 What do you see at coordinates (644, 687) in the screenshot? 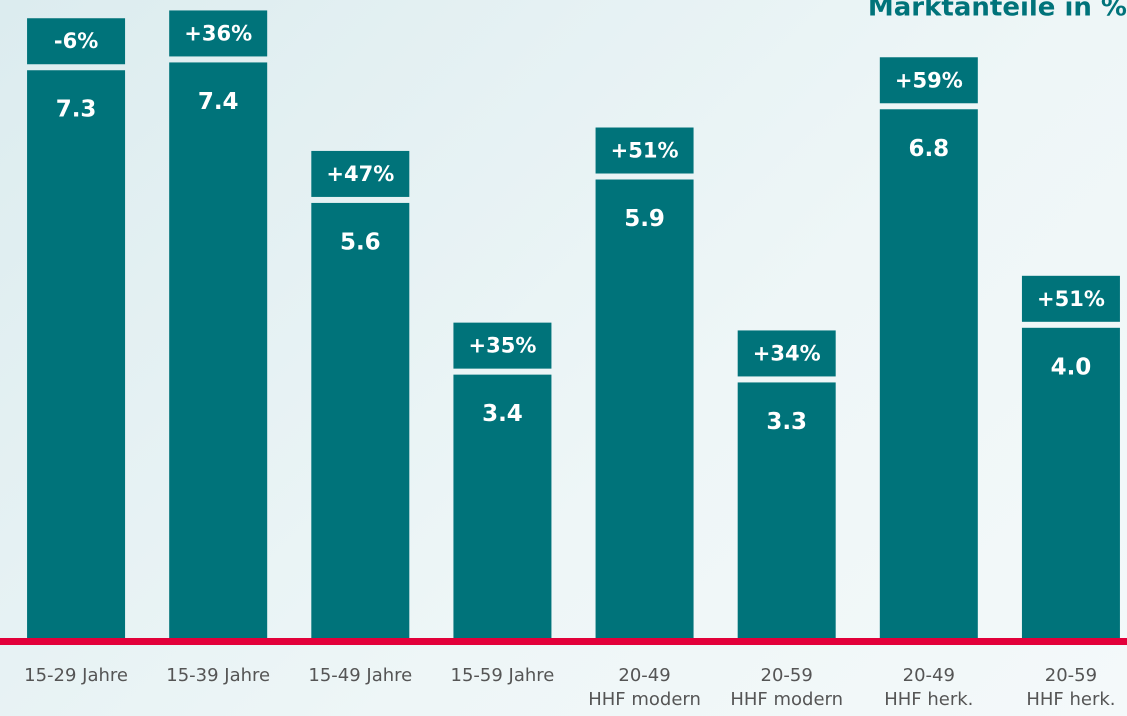
I see `x-tick-label: 20-49 HHF modern` at bounding box center [644, 687].